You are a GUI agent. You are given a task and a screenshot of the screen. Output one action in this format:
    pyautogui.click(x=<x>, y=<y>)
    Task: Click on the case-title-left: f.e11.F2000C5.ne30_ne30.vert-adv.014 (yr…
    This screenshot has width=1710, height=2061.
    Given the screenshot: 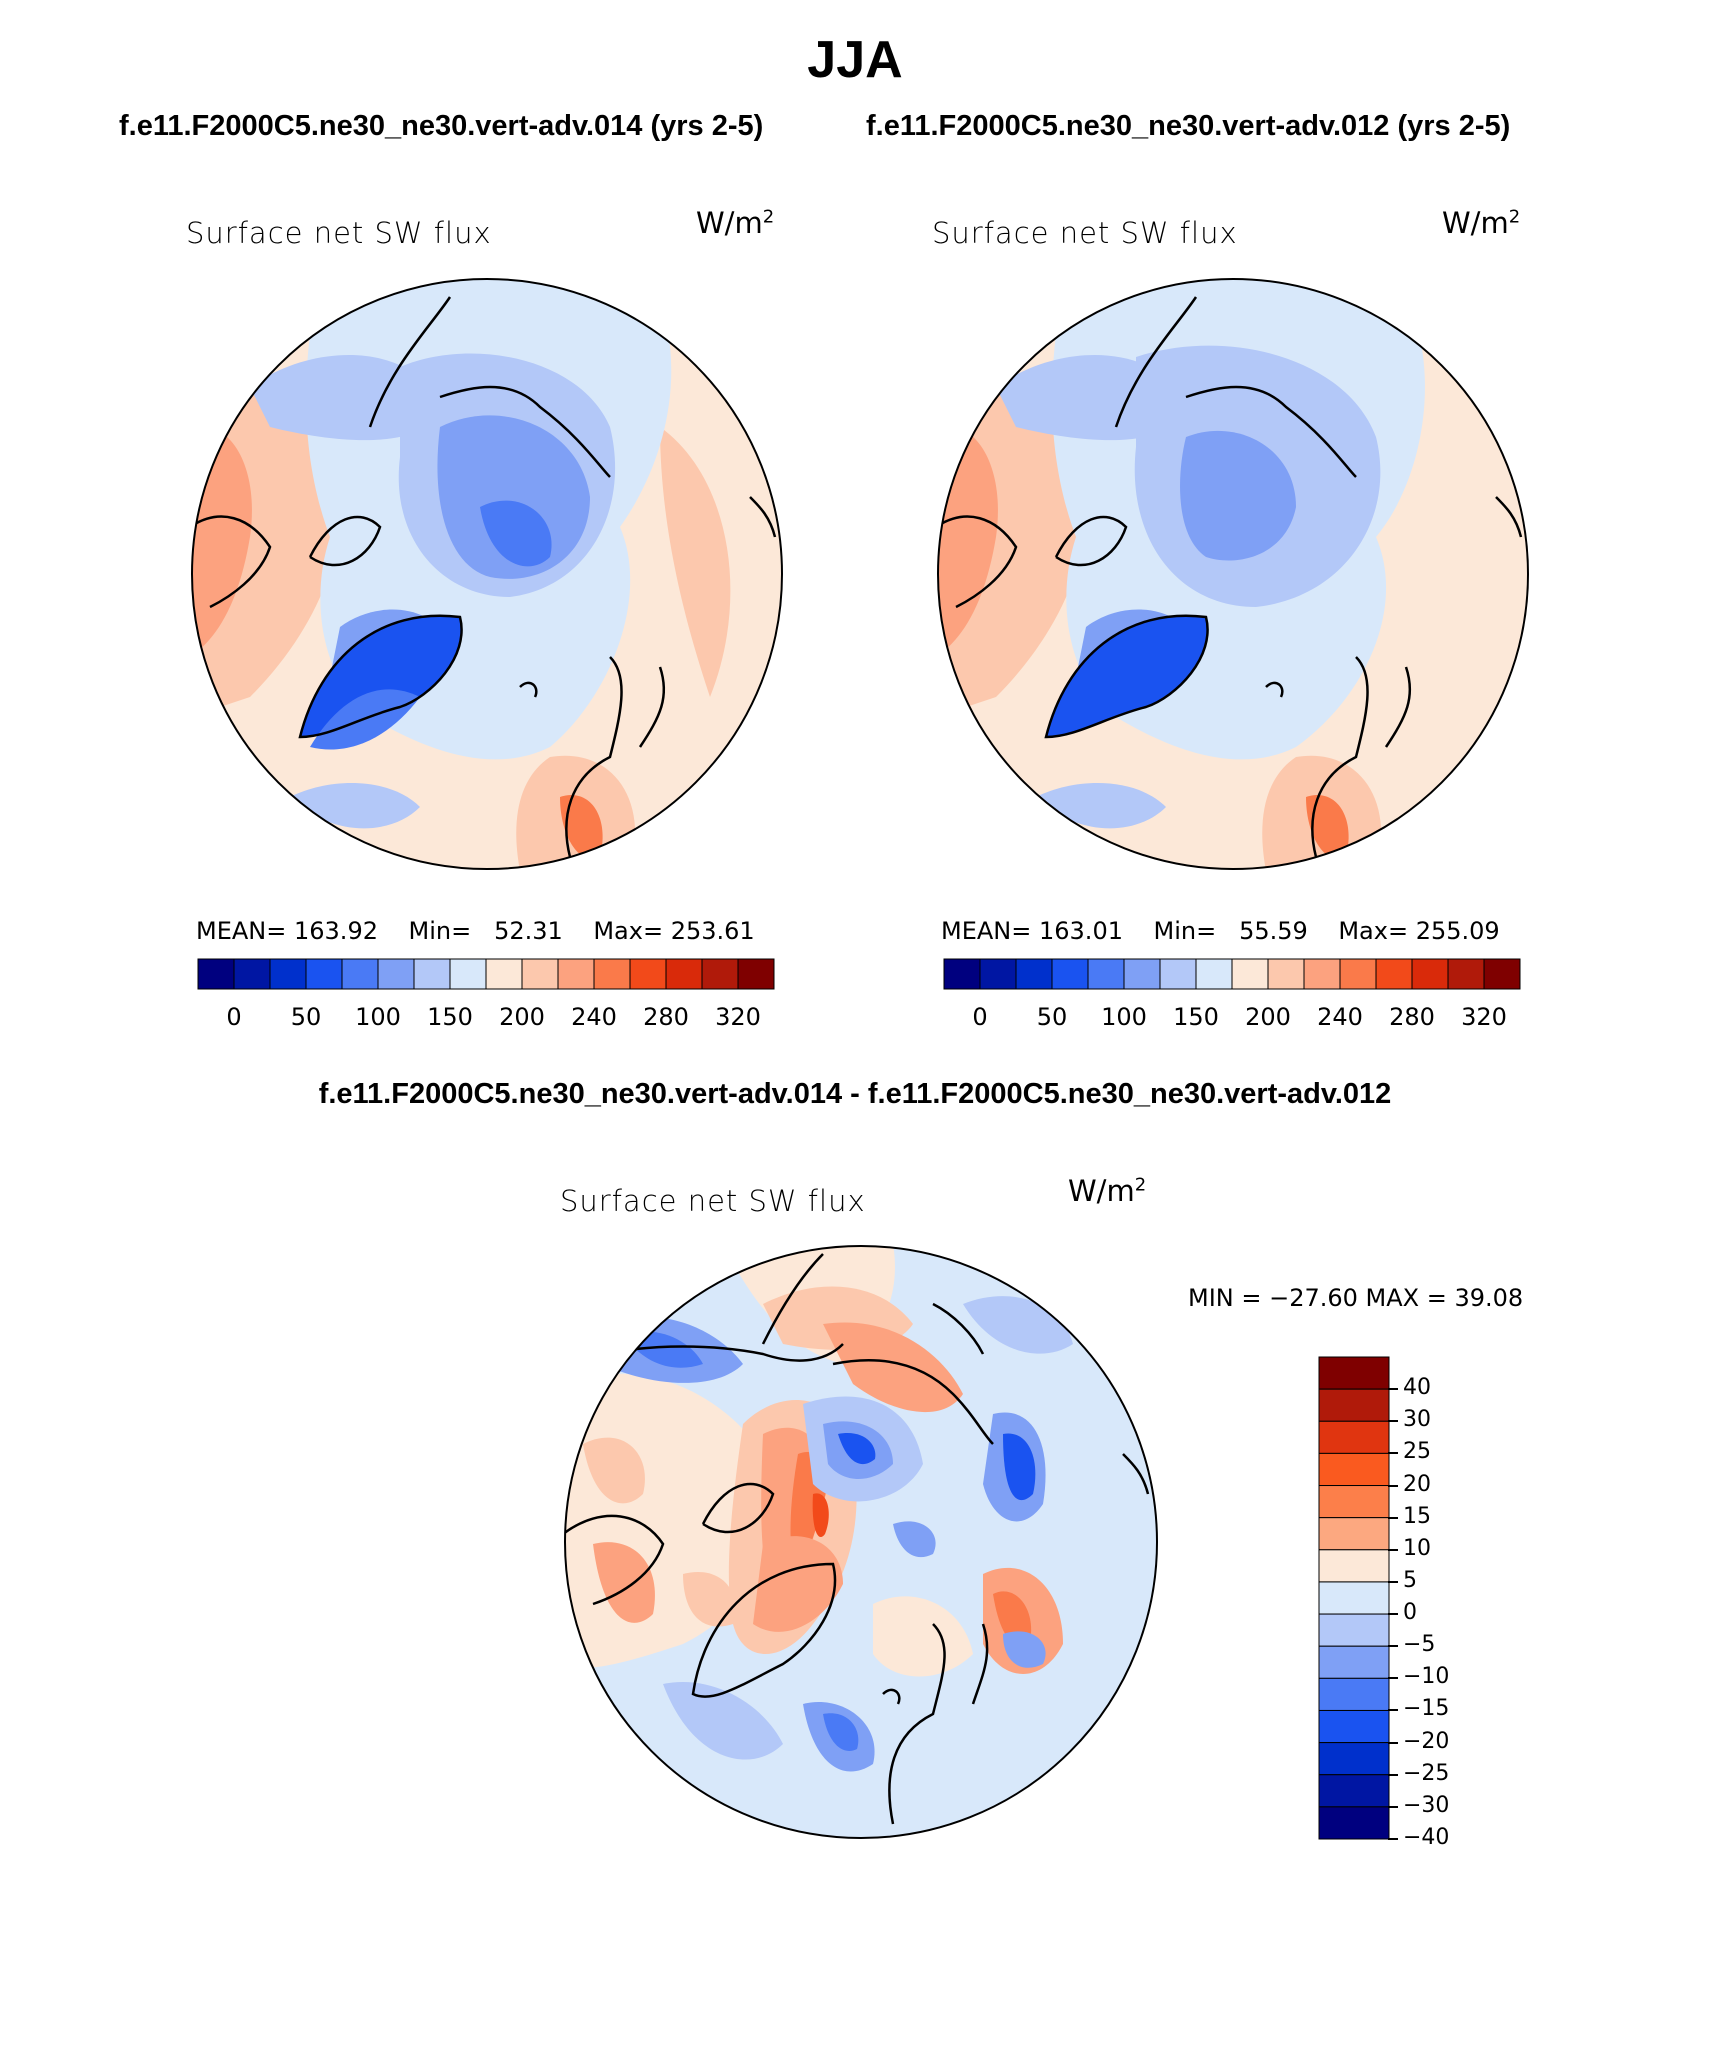 What is the action you would take?
    pyautogui.click(x=441, y=126)
    